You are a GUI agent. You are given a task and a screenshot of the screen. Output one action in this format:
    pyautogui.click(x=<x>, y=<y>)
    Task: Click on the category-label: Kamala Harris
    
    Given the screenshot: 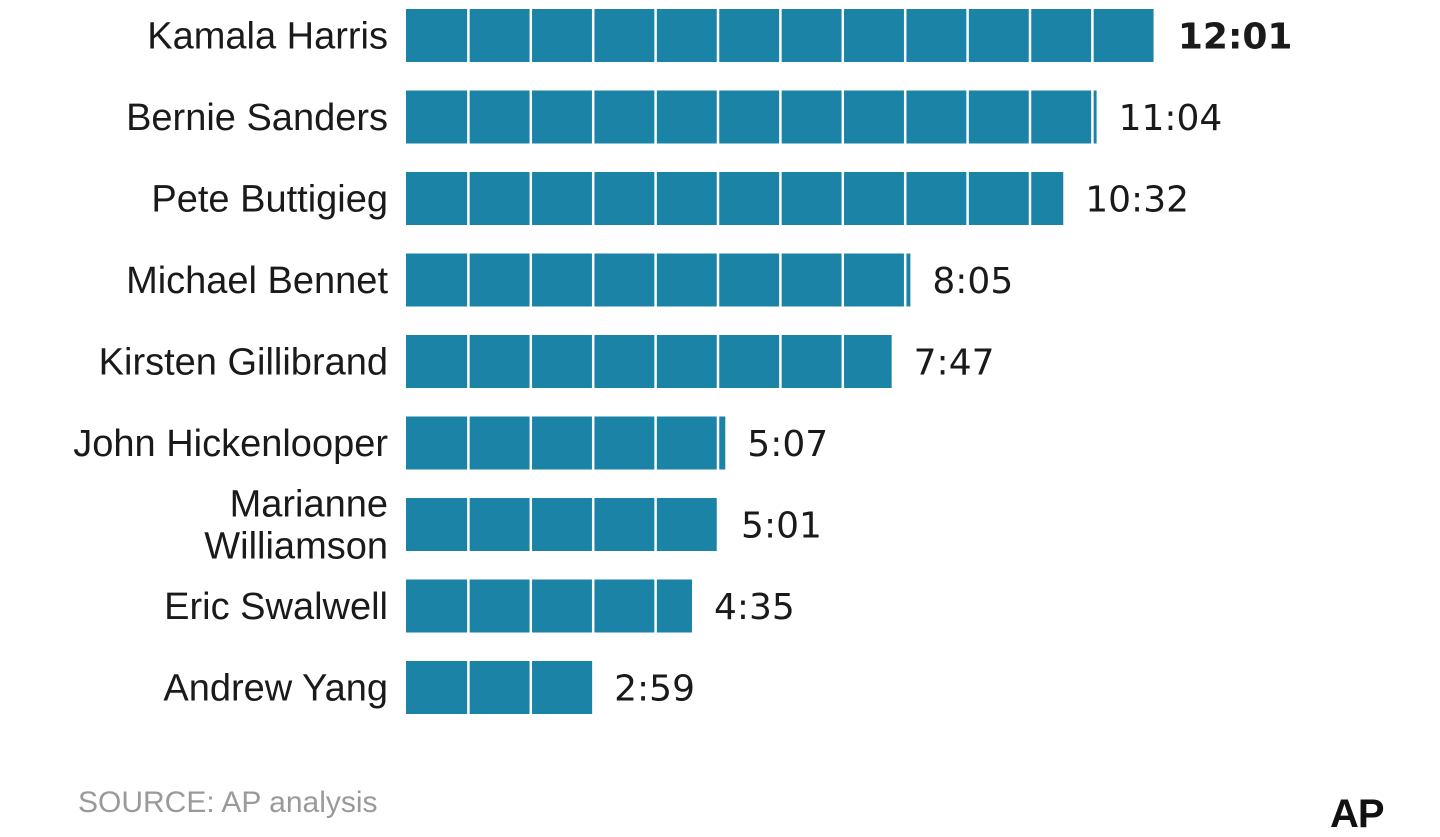 What is the action you would take?
    pyautogui.click(x=267, y=37)
    